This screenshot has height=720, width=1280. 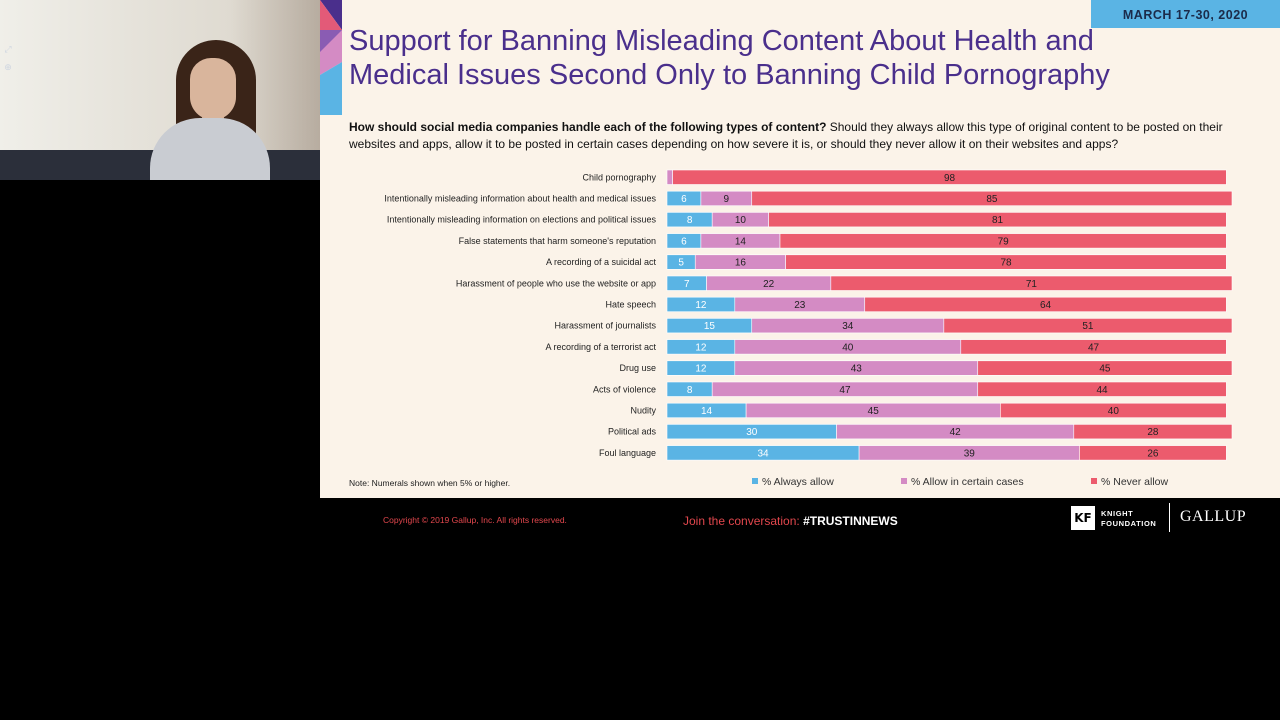 I want to click on hashtag: #TRUSTINNEWS, so click(x=850, y=521).